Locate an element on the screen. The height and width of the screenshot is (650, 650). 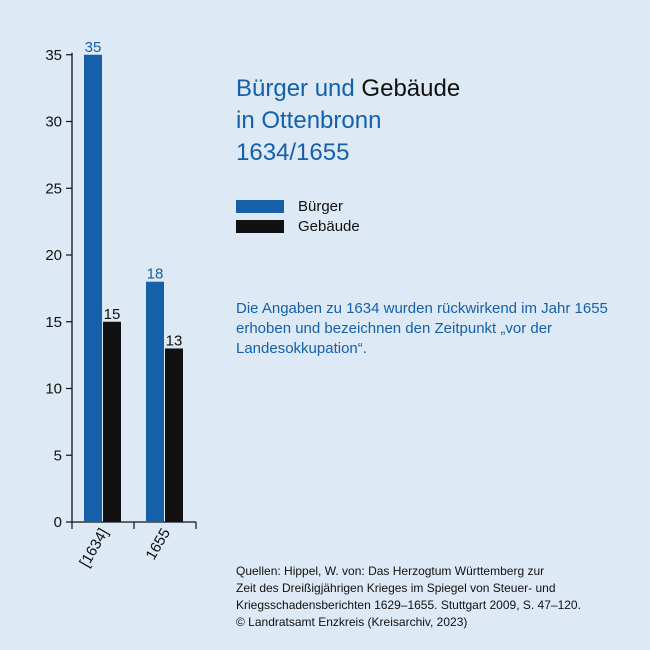
data-label: 13 is located at coordinates (174, 340).